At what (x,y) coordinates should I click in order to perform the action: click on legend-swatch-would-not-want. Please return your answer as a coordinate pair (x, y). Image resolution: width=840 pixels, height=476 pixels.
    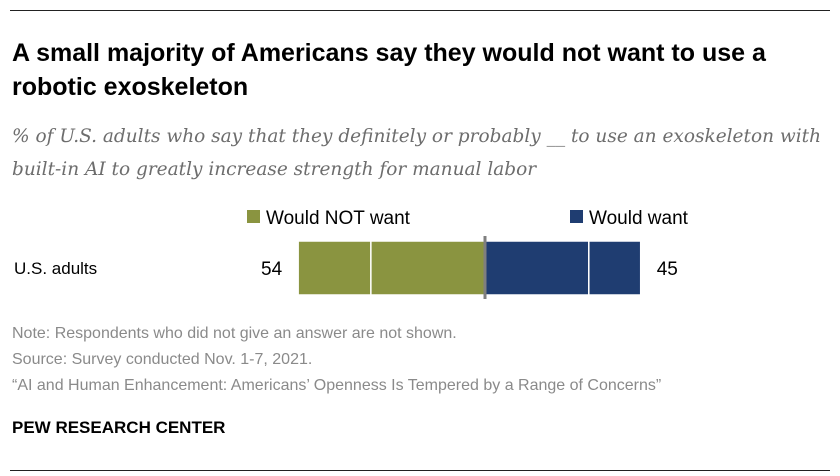
    Looking at the image, I should click on (253, 216).